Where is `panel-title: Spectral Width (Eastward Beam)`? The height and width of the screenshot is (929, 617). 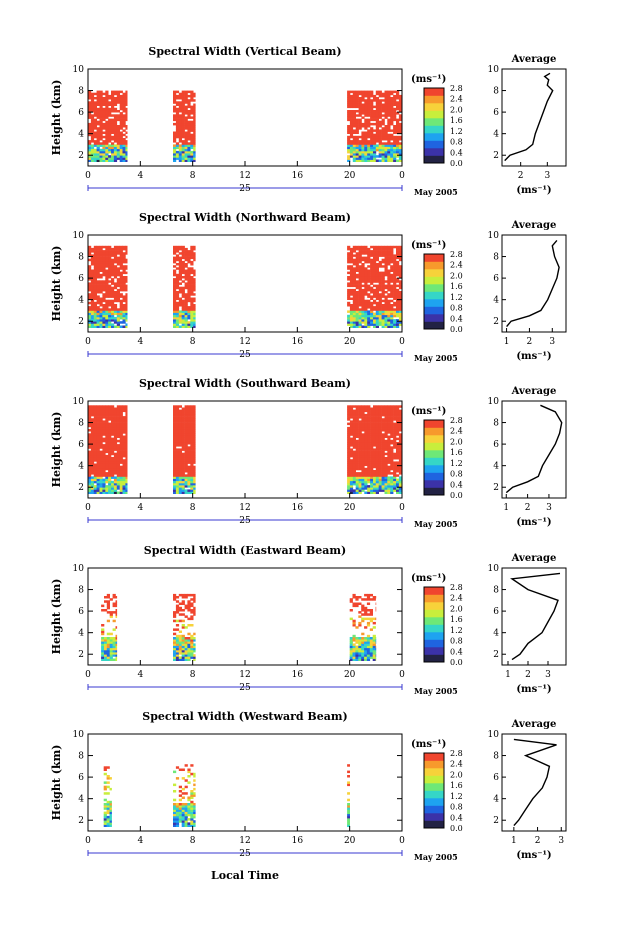
panel-title: Spectral Width (Eastward Beam) is located at coordinates (245, 550).